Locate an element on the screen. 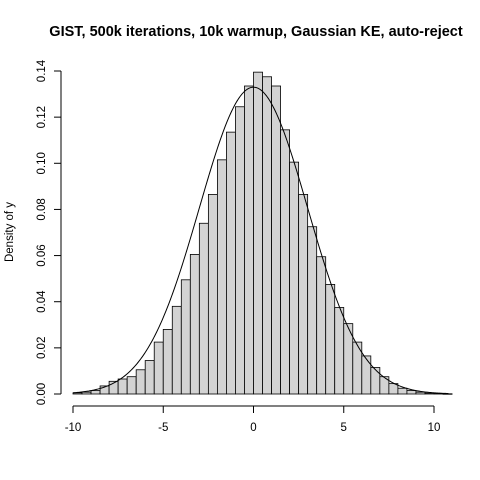  y-tick-label: 0.08 is located at coordinates (42, 209).